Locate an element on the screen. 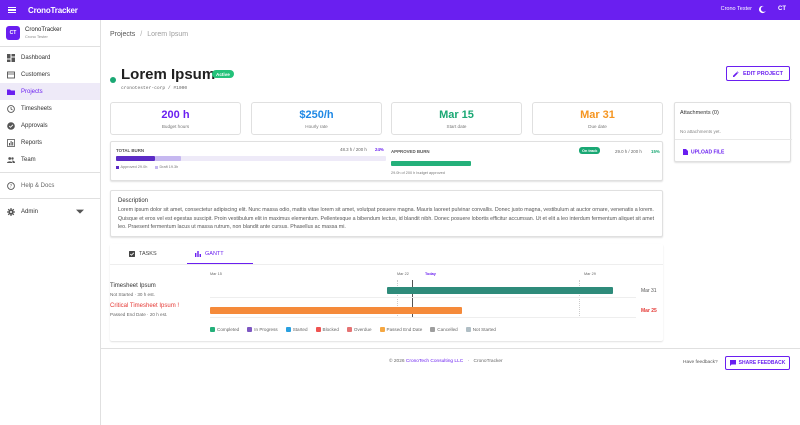 The height and width of the screenshot is (425, 800). stat-value: Mar 31 is located at coordinates (597, 115).